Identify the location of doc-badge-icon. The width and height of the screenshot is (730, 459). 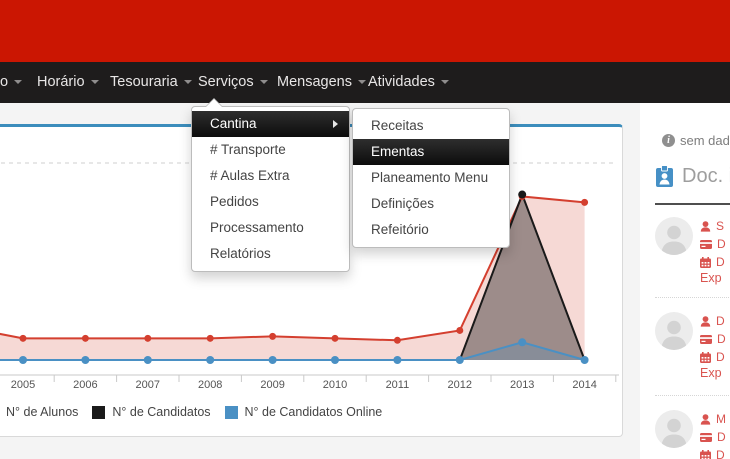
(664, 176).